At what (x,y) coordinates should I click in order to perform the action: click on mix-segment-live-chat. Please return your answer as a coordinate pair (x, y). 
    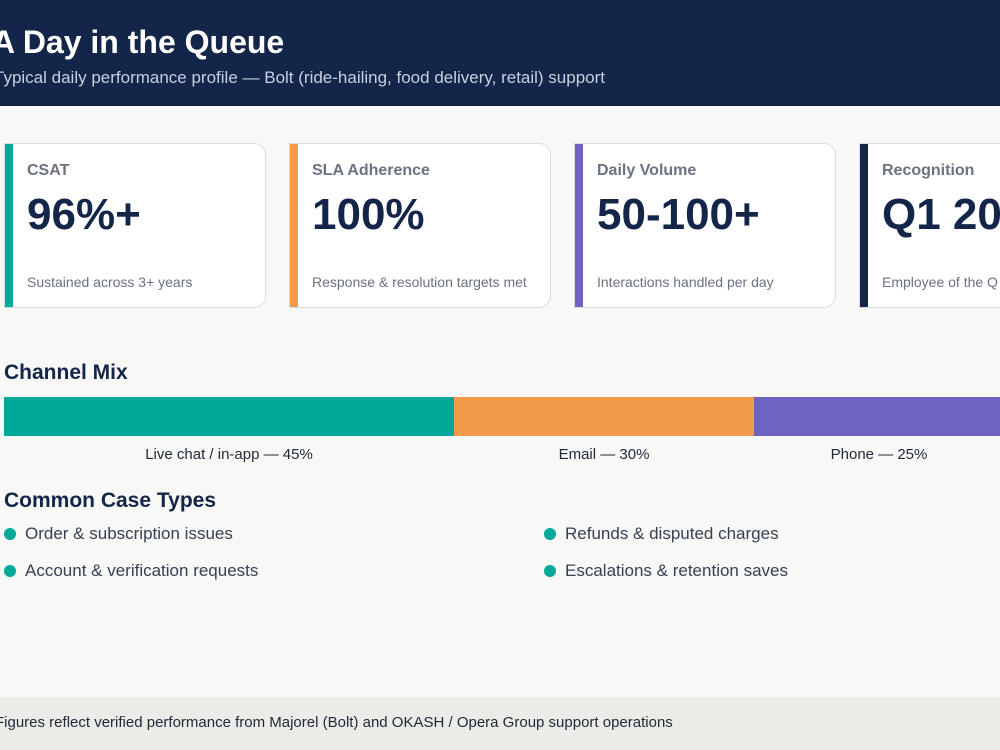
    Looking at the image, I should click on (229, 416).